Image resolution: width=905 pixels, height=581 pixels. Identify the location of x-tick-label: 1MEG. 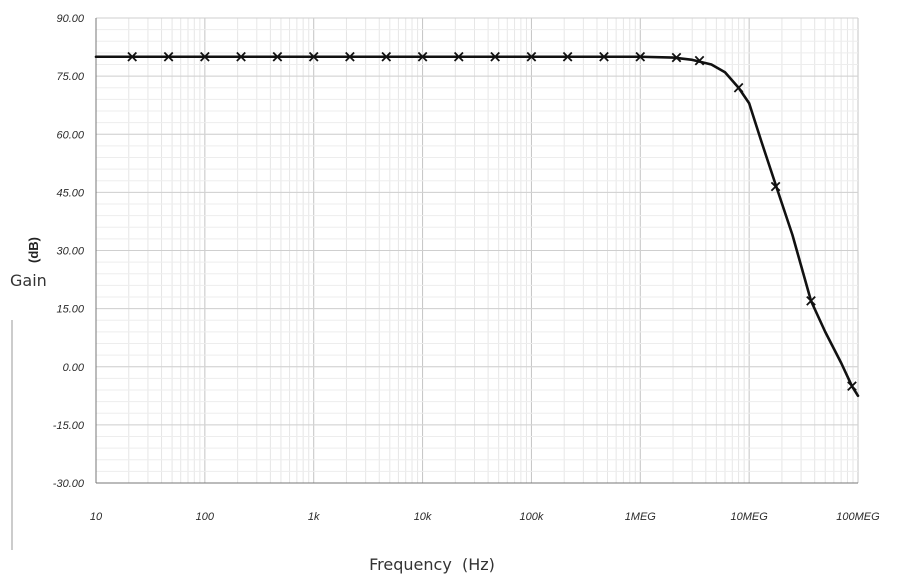
(641, 517).